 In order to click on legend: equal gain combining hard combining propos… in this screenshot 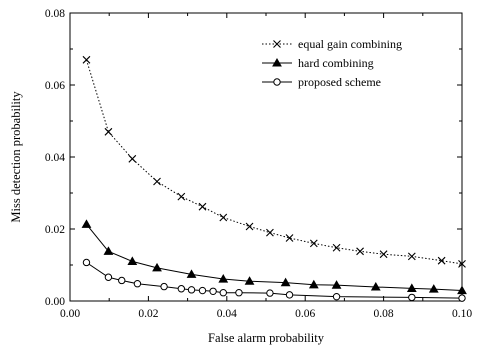, I will do `click(332, 63)`.